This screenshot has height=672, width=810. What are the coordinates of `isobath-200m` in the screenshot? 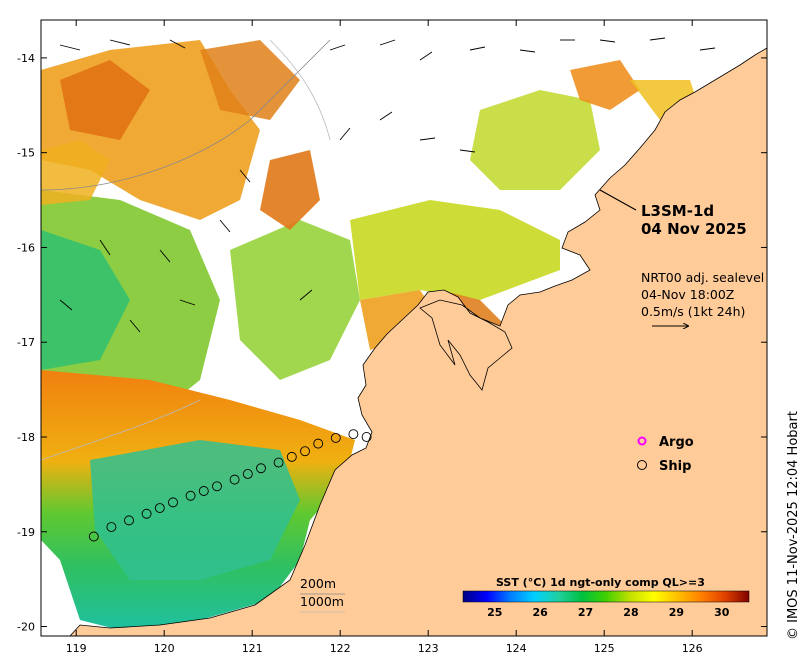 It's located at (186, 115).